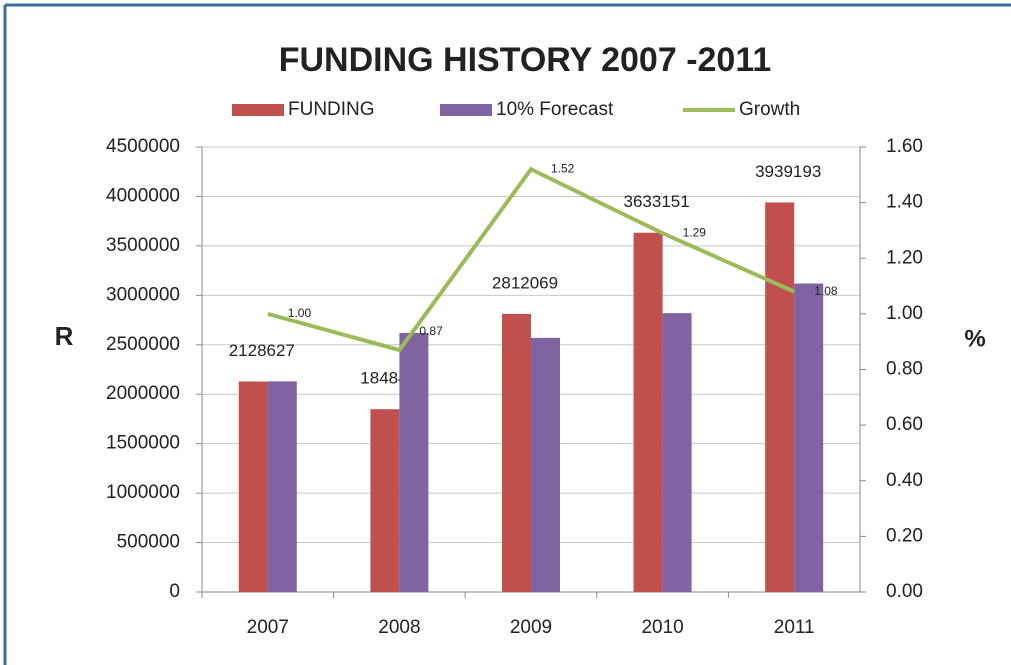 This screenshot has height=665, width=1011. Describe the element at coordinates (657, 201) in the screenshot. I see `value-label: 3633151` at that location.